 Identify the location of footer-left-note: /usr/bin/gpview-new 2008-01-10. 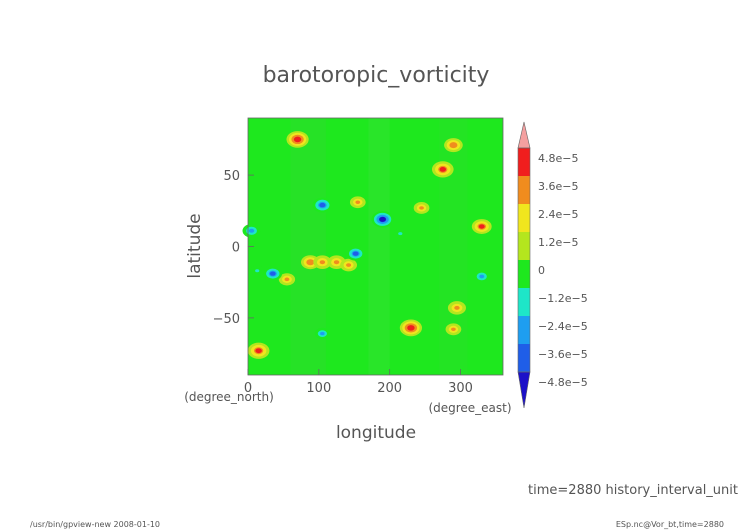
(95, 524).